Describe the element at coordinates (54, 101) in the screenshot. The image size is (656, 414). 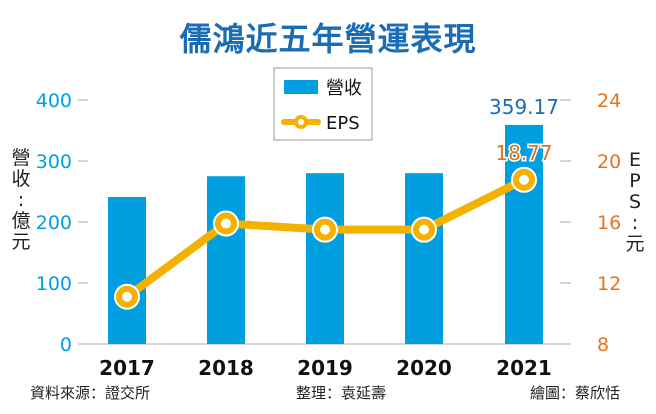
I see `y-left-tick-label: 400` at that location.